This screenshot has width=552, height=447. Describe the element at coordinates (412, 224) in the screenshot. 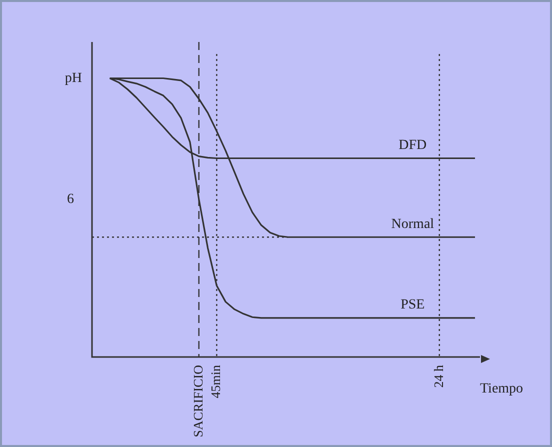

I see `series-label: Normal` at that location.